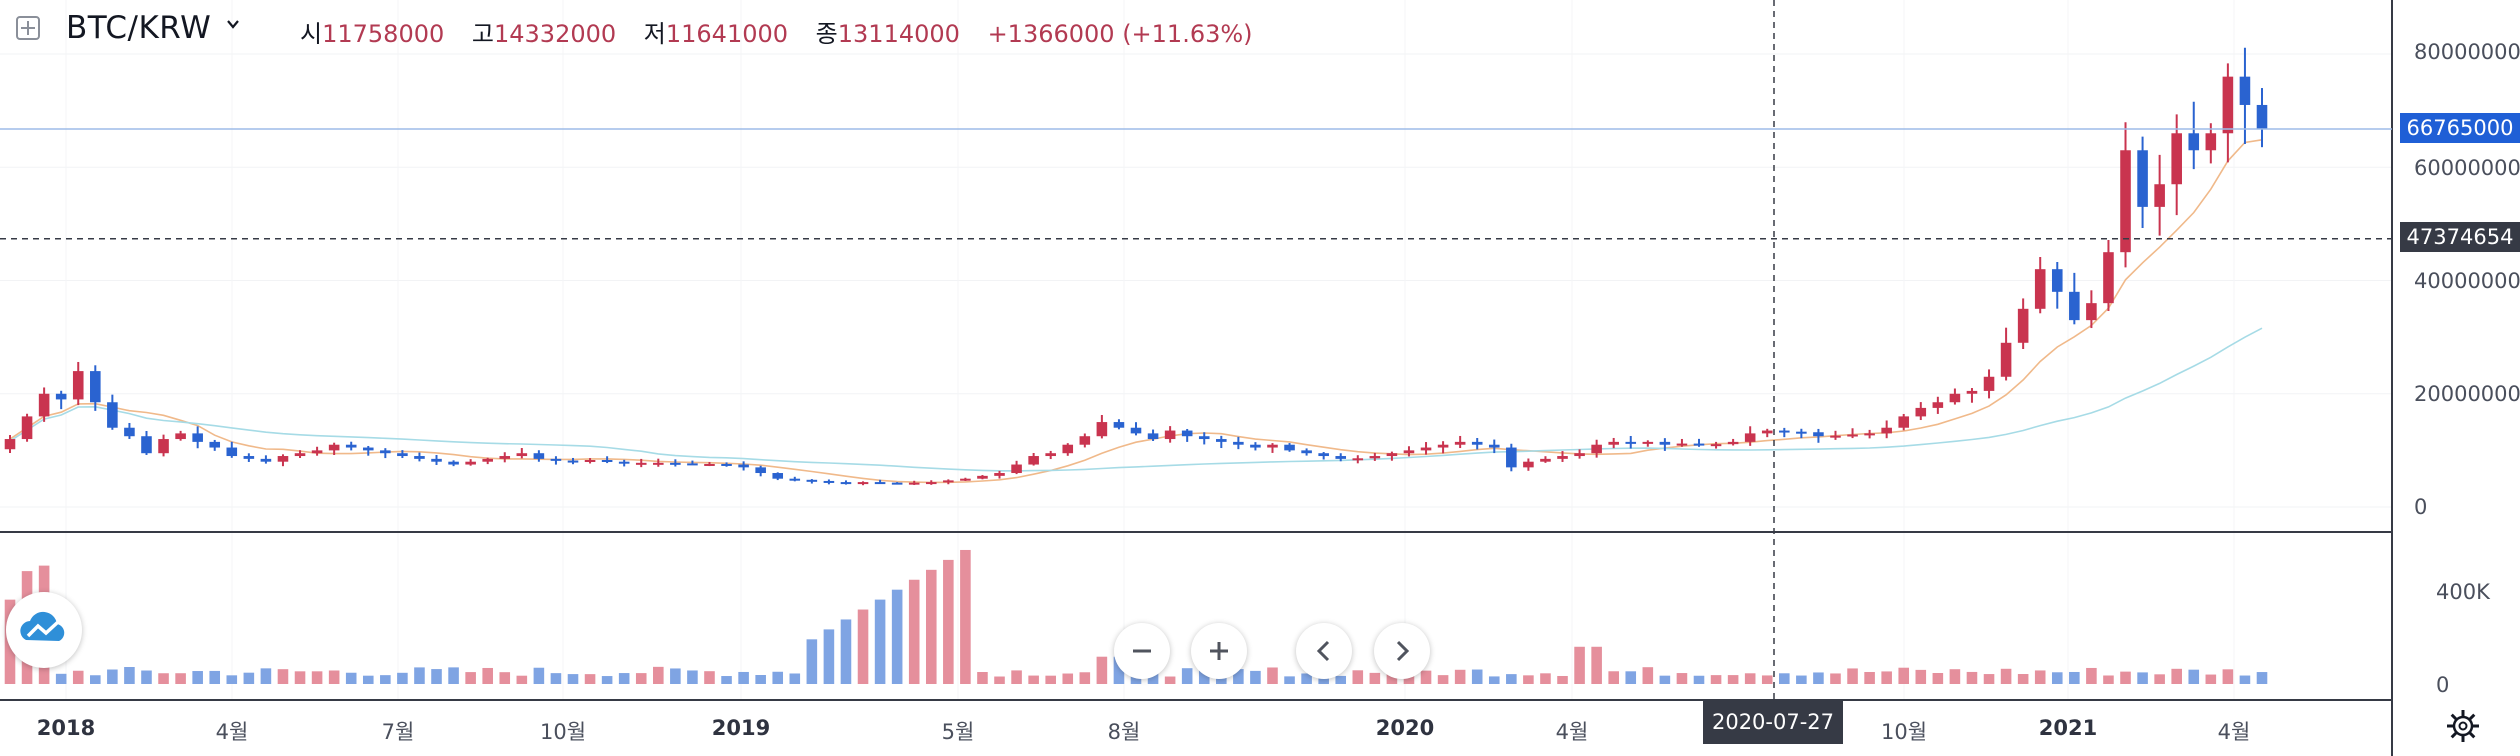 This screenshot has width=2520, height=756. What do you see at coordinates (233, 24) in the screenshot?
I see `chevron-down-icon` at bounding box center [233, 24].